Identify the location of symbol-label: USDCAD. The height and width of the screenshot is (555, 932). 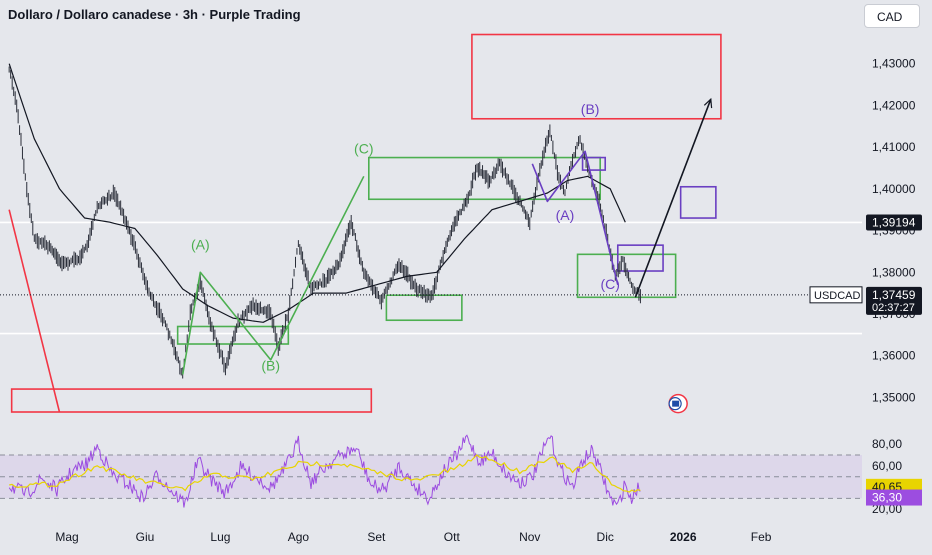
(837, 296).